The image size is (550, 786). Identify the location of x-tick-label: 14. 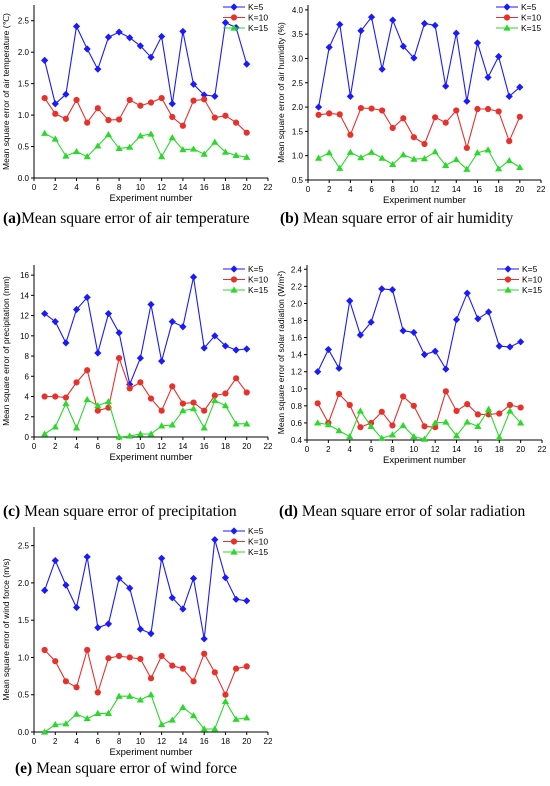
(182, 741).